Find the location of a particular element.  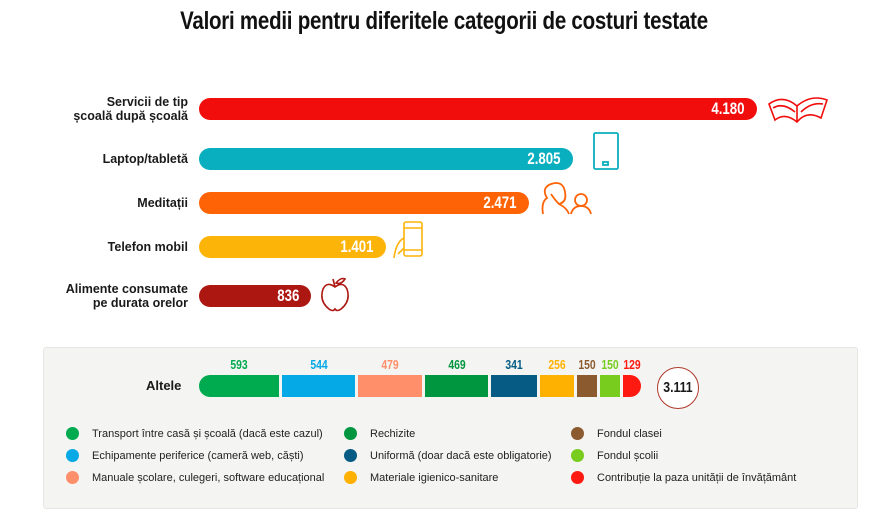

others-label: Altele is located at coordinates (164, 385).